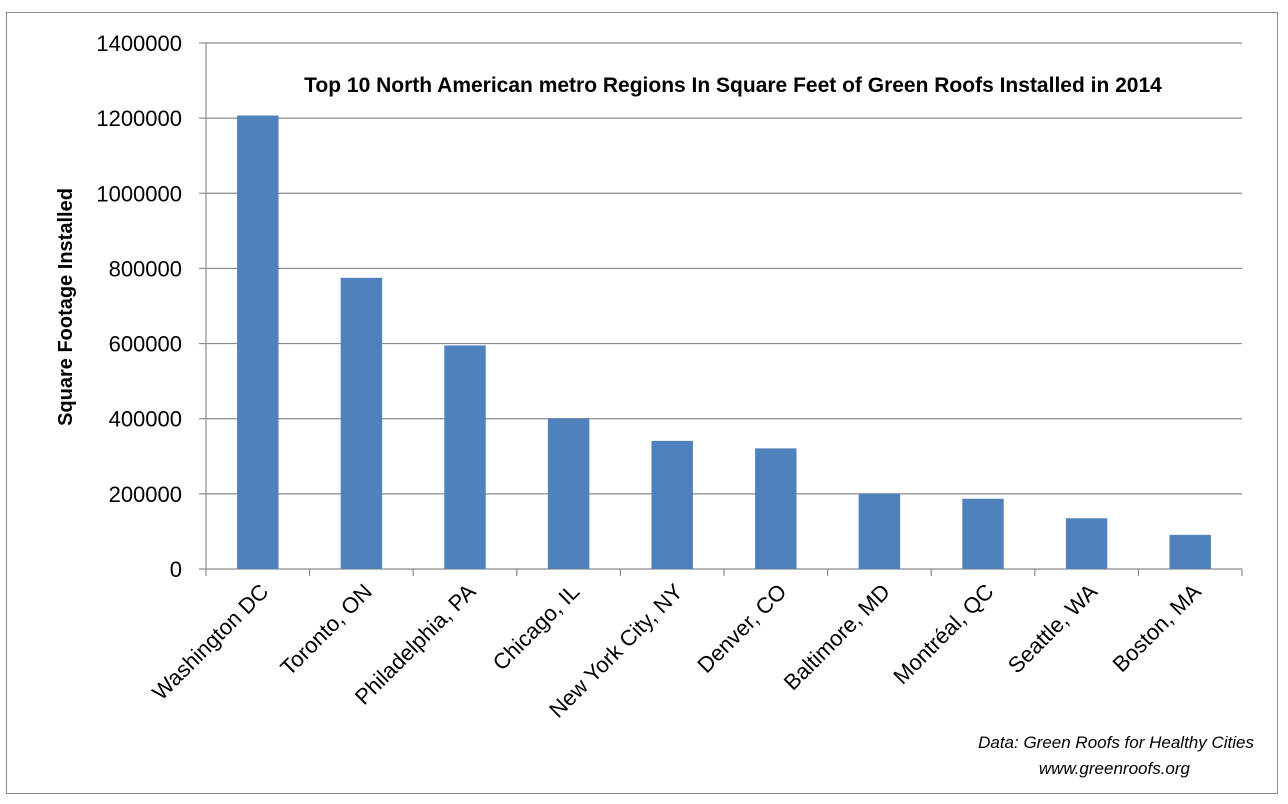 The image size is (1288, 804). Describe the element at coordinates (139, 193) in the screenshot. I see `y-tick-label: 1000000` at that location.